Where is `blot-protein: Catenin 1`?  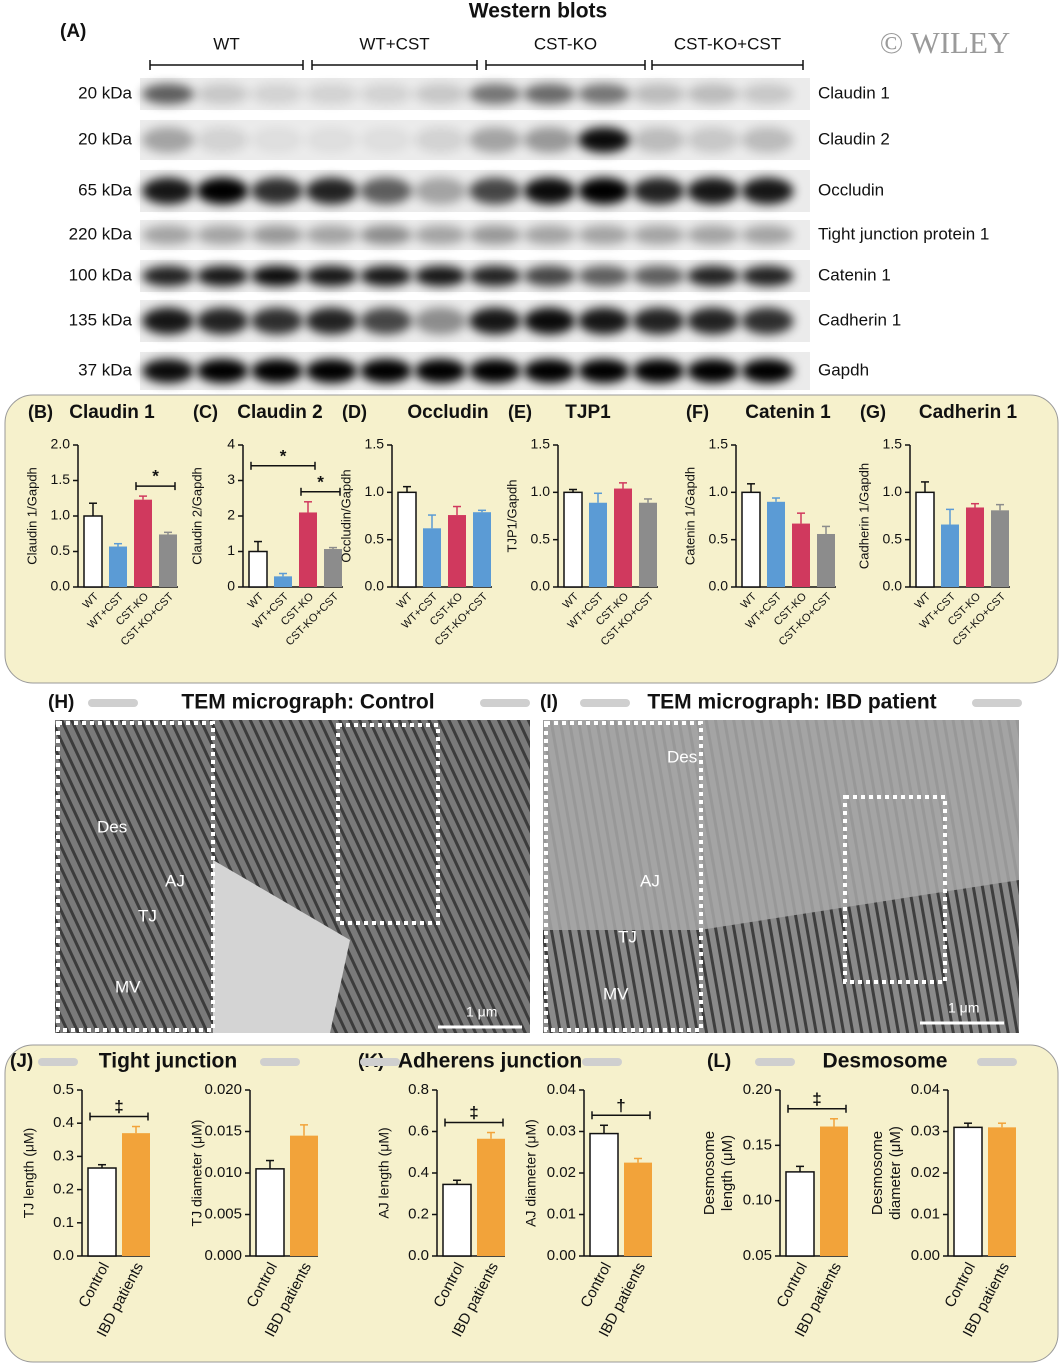 blot-protein: Catenin 1 is located at coordinates (854, 274).